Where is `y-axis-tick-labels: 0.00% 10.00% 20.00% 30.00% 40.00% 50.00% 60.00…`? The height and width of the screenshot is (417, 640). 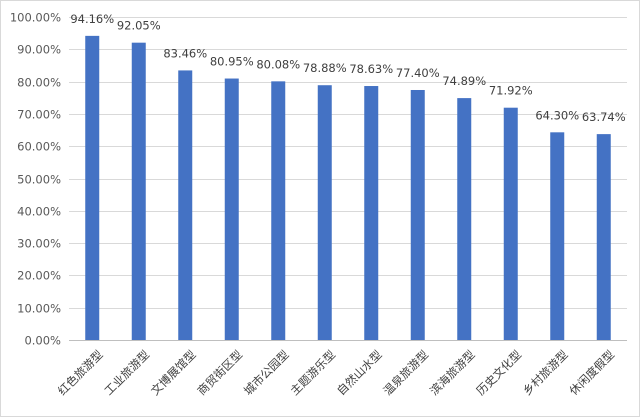
y-axis-tick-labels: 0.00% 10.00% 20.00% 30.00% 40.00% 50.00% 60.00… is located at coordinates (35, 179).